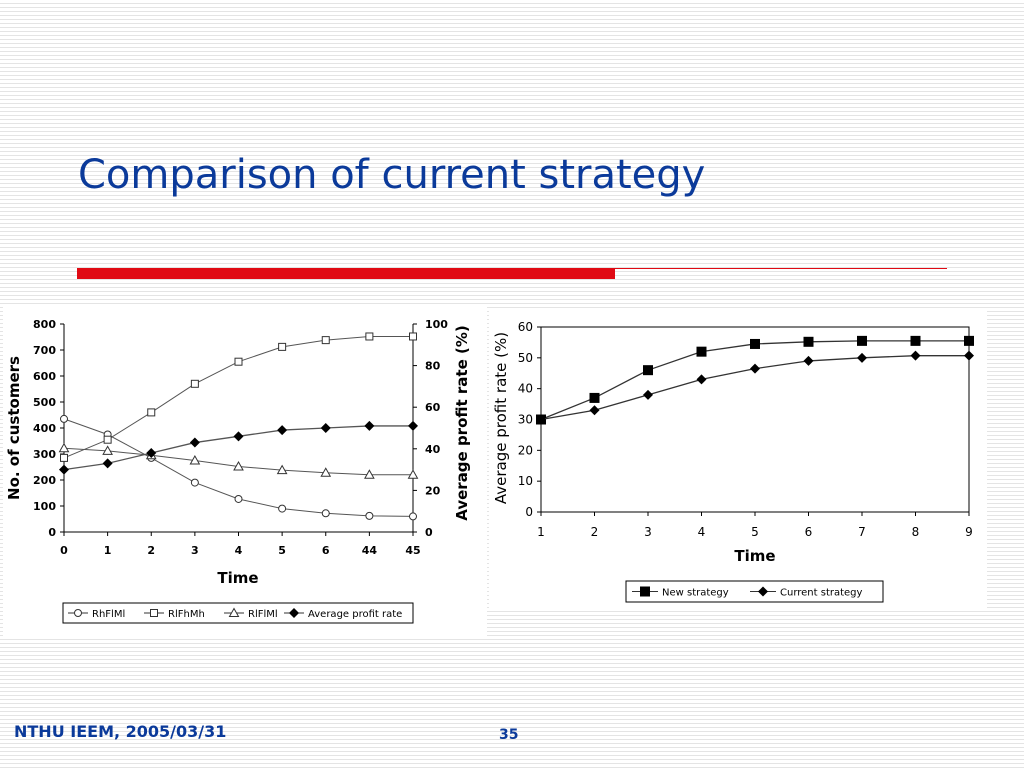 The width and height of the screenshot is (1024, 768). I want to click on y-tick-label: 800, so click(44, 324).